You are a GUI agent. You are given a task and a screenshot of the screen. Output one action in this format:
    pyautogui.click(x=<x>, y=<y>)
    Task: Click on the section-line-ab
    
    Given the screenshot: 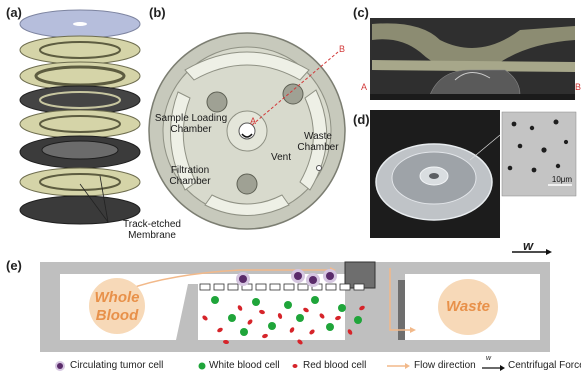 What is the action you would take?
    pyautogui.click(x=295, y=88)
    